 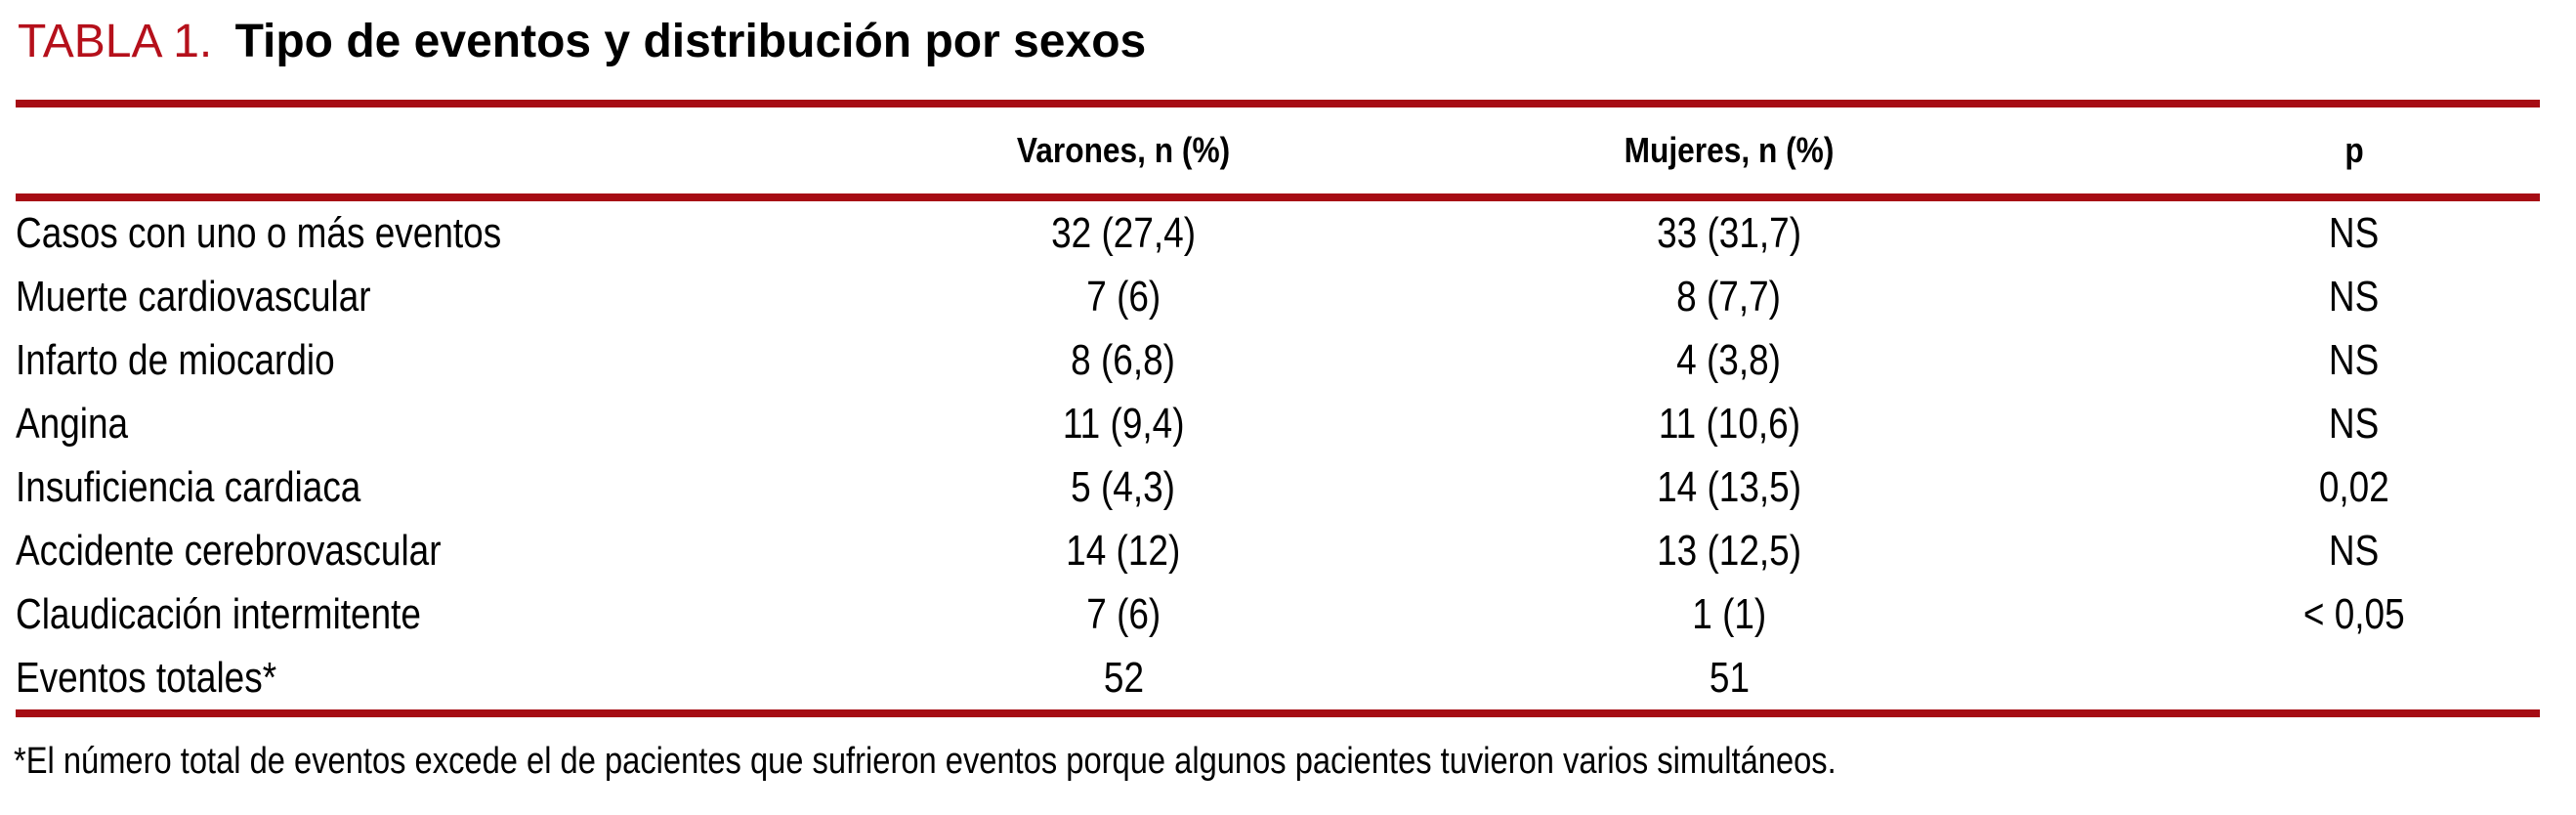 I want to click on mujeres-value: 33 (31,7), so click(x=1729, y=233).